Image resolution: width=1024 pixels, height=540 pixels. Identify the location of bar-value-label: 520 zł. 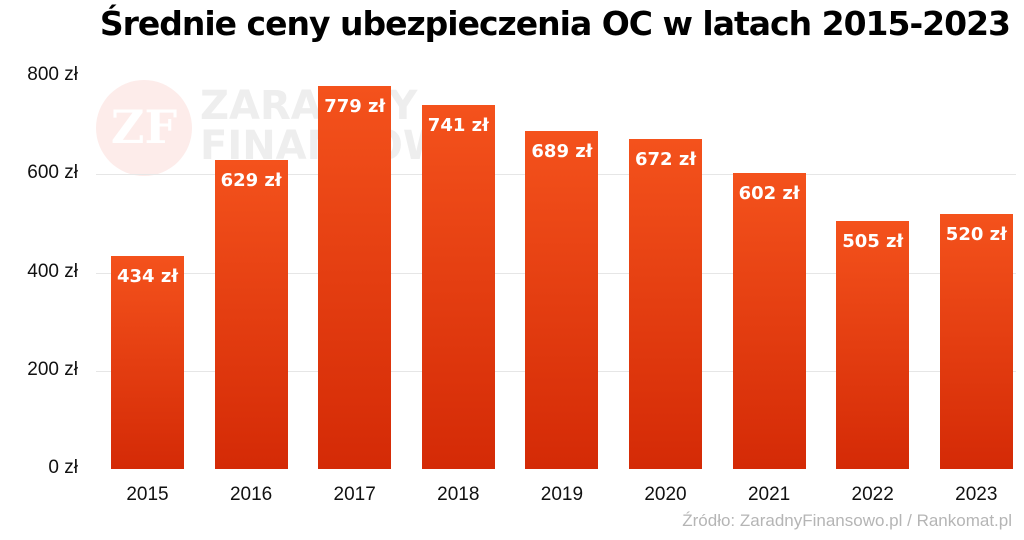
(976, 234).